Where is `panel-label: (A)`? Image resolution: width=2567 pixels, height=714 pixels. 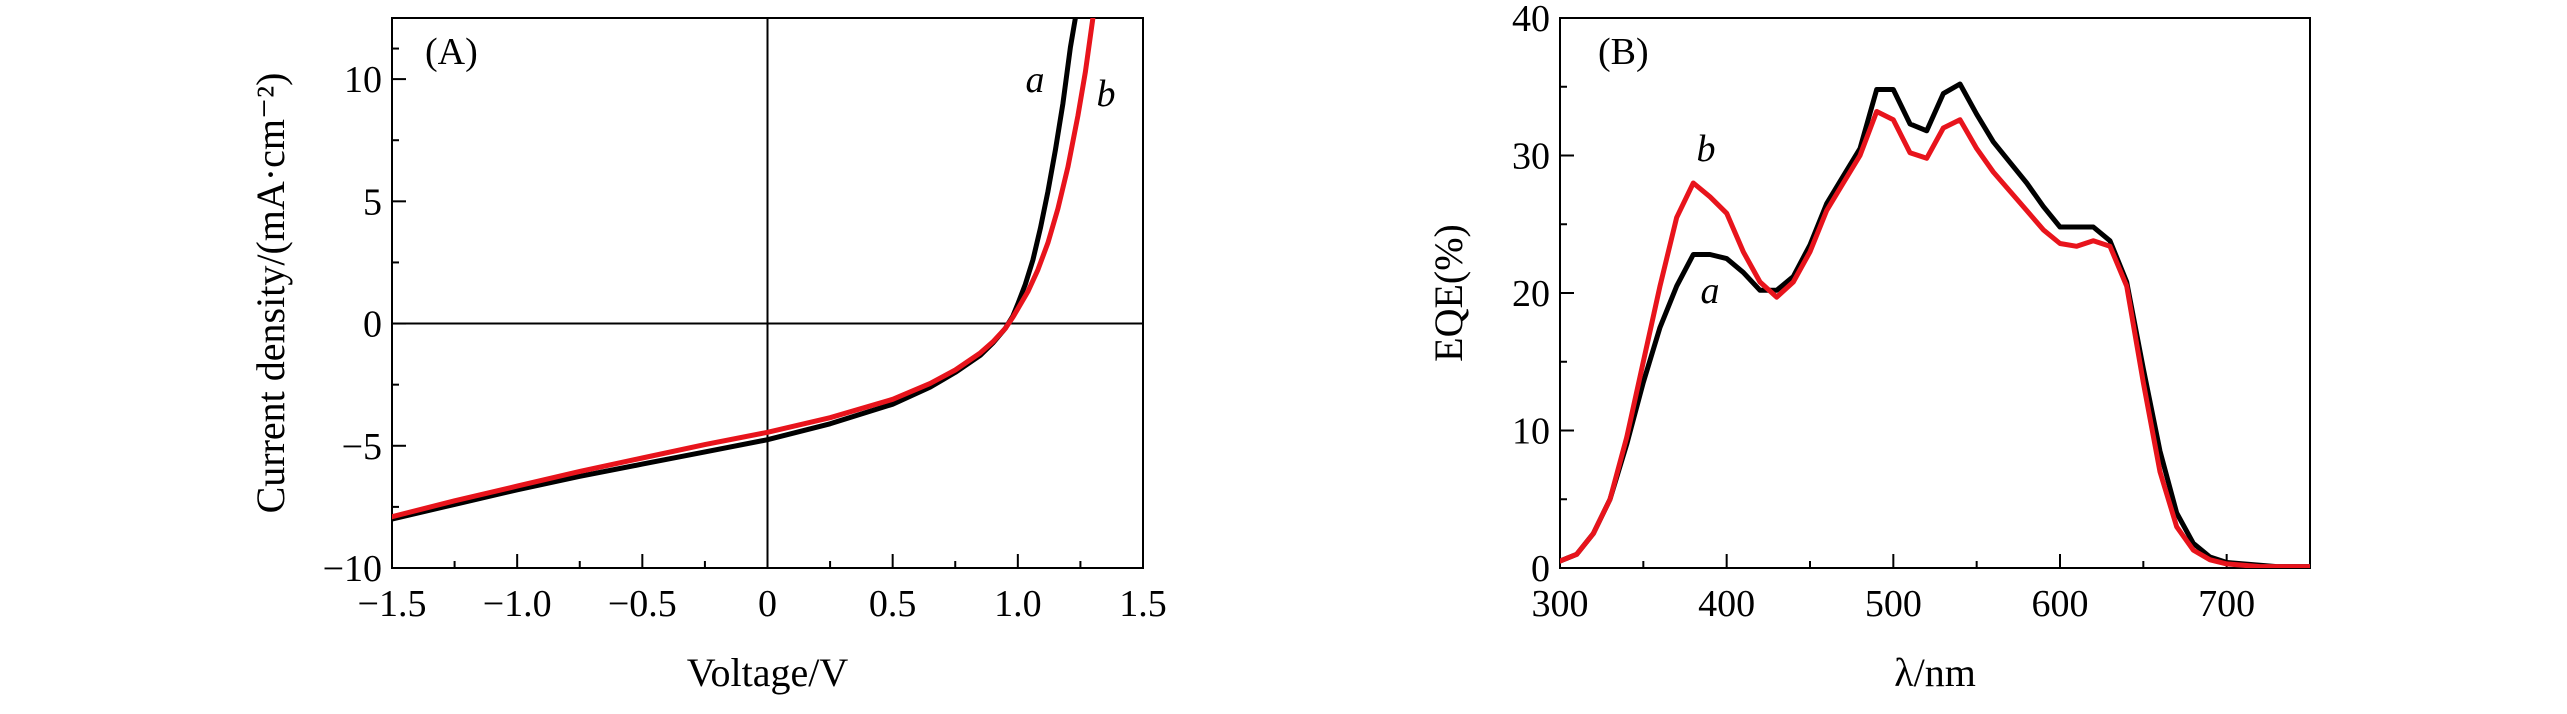 panel-label: (A) is located at coordinates (451, 52).